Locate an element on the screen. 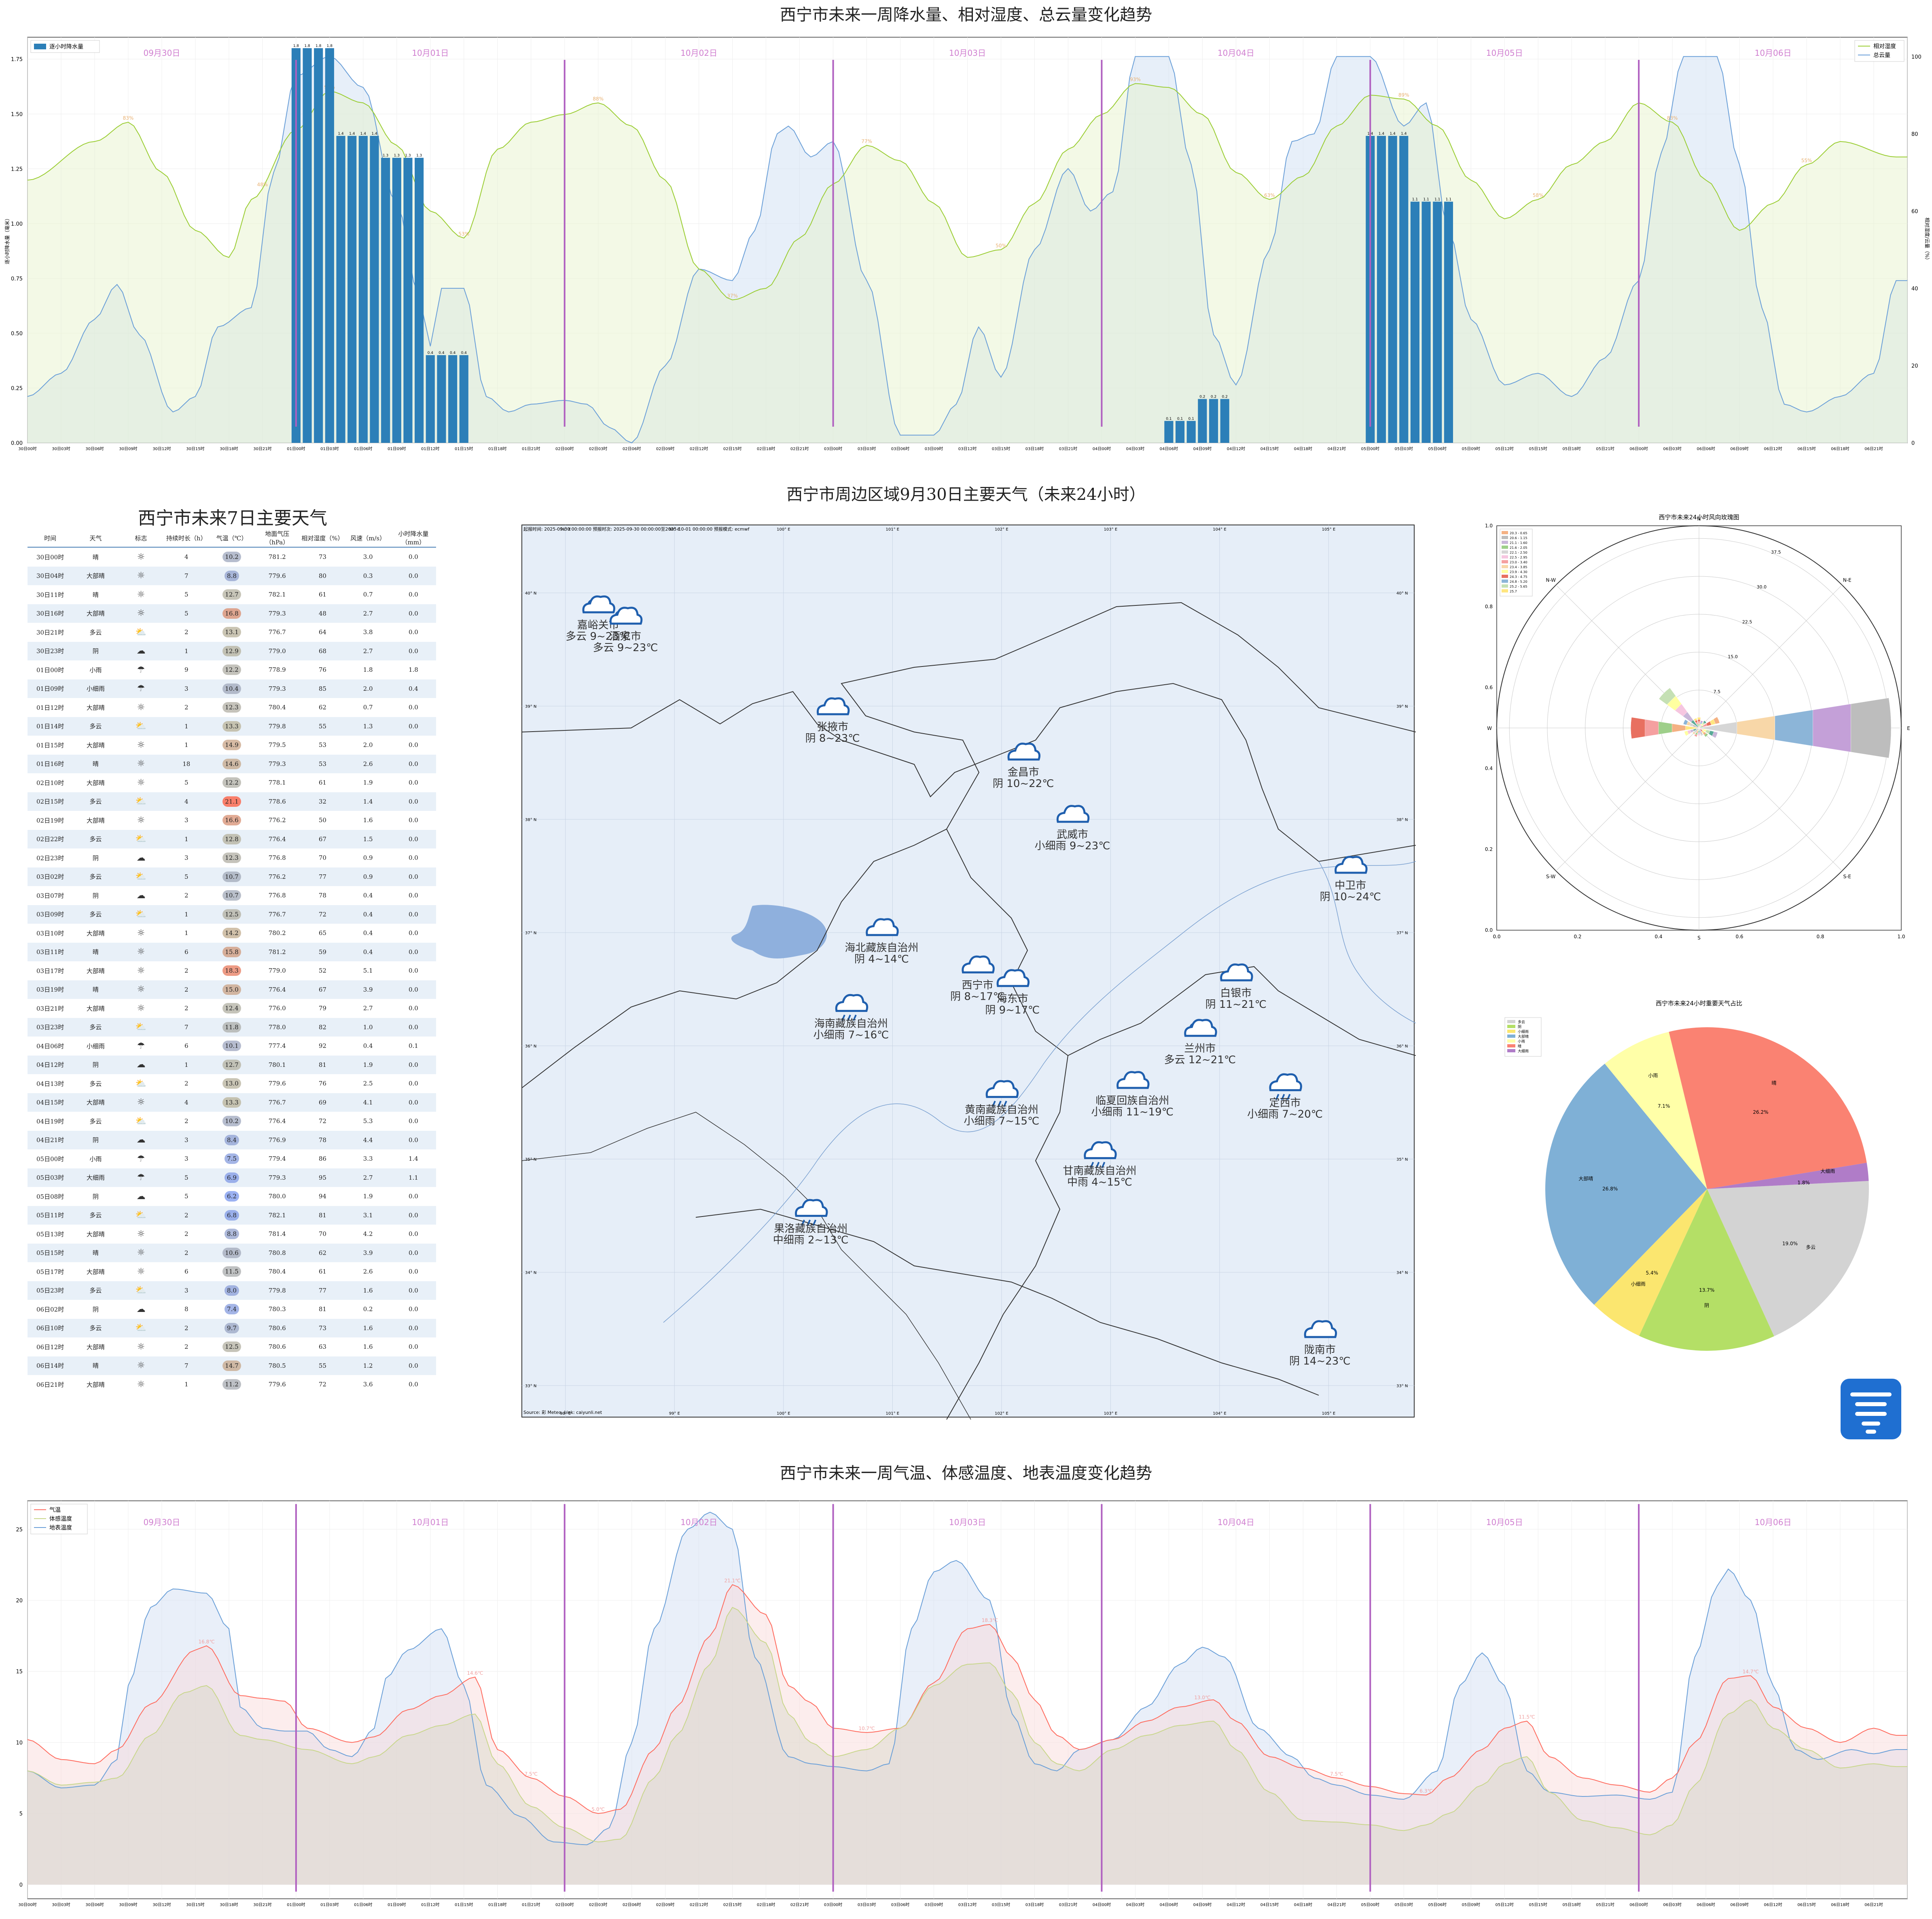 This screenshot has width=1932, height=1919. legend-label: 20.6 - 1.15 is located at coordinates (1518, 538).